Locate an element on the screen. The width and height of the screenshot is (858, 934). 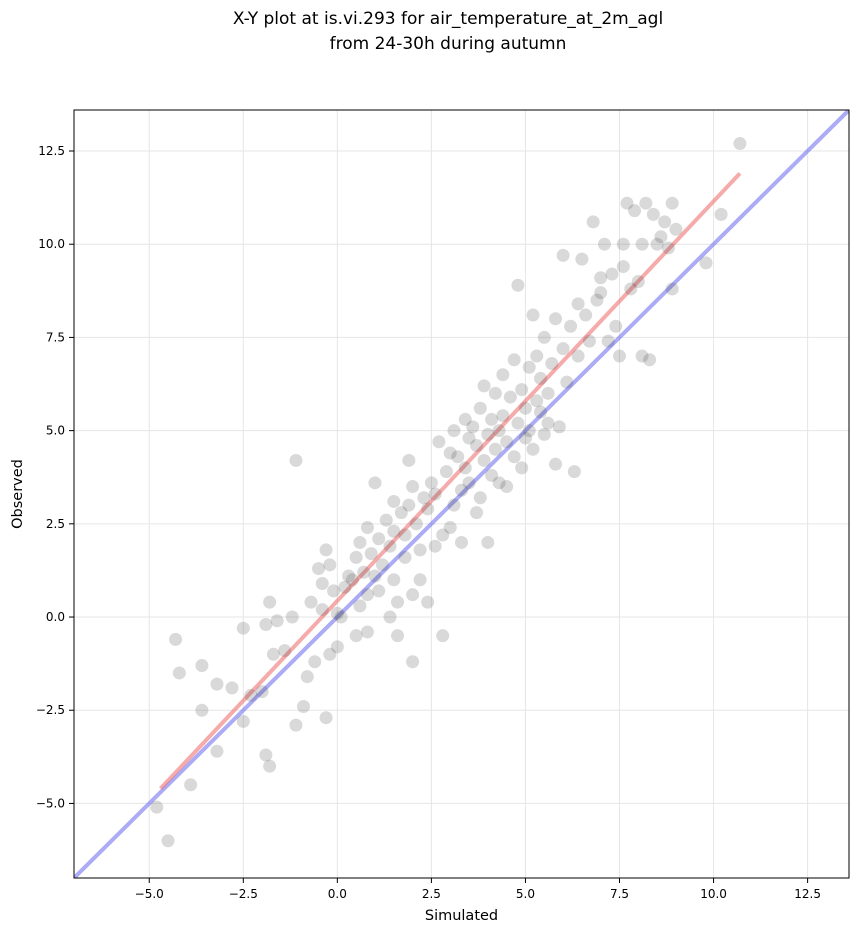
x-tick-label: 5.0 is located at coordinates (525, 894).